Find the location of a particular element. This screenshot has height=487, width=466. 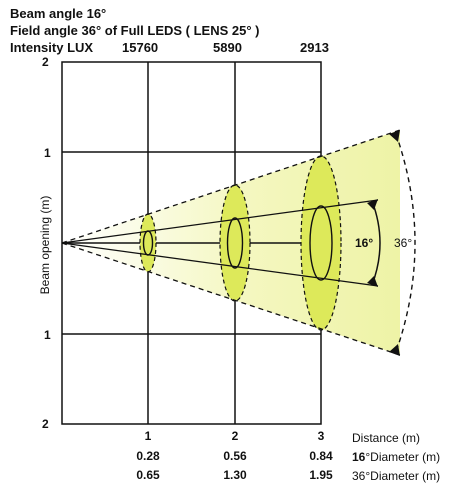

field-diameter-legend: 36°Diameter (m) is located at coordinates (396, 476).